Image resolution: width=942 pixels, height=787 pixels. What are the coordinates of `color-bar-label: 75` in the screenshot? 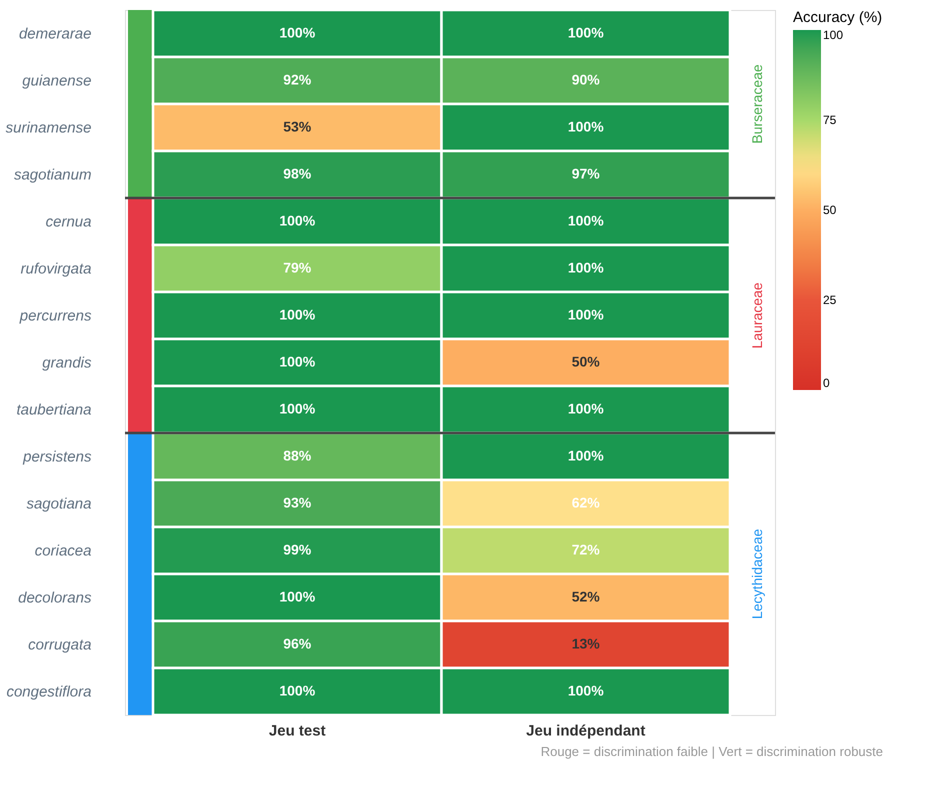 It's located at (830, 120).